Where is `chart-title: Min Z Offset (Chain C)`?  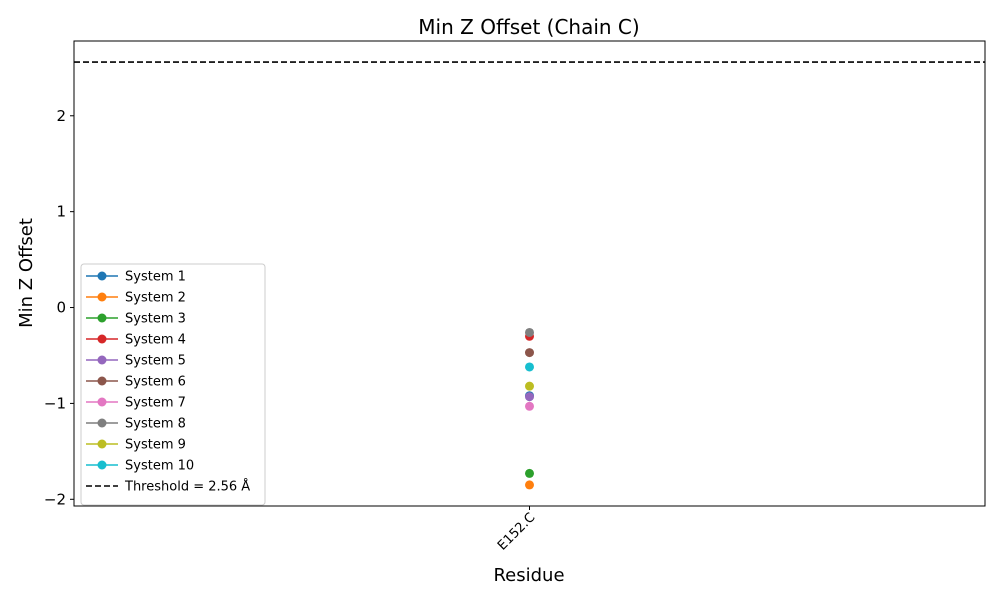 chart-title: Min Z Offset (Chain C) is located at coordinates (528, 27).